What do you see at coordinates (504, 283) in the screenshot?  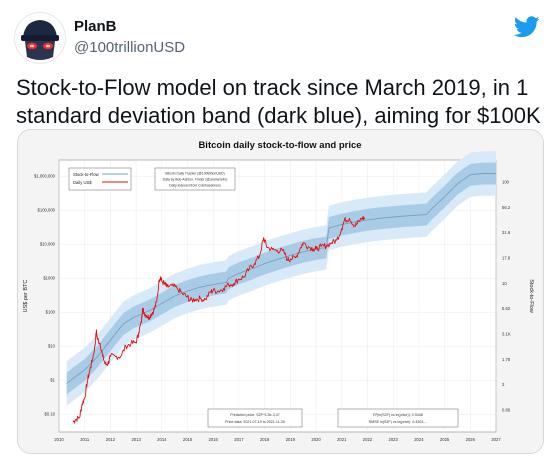 I see `y2-tick-label: 10` at bounding box center [504, 283].